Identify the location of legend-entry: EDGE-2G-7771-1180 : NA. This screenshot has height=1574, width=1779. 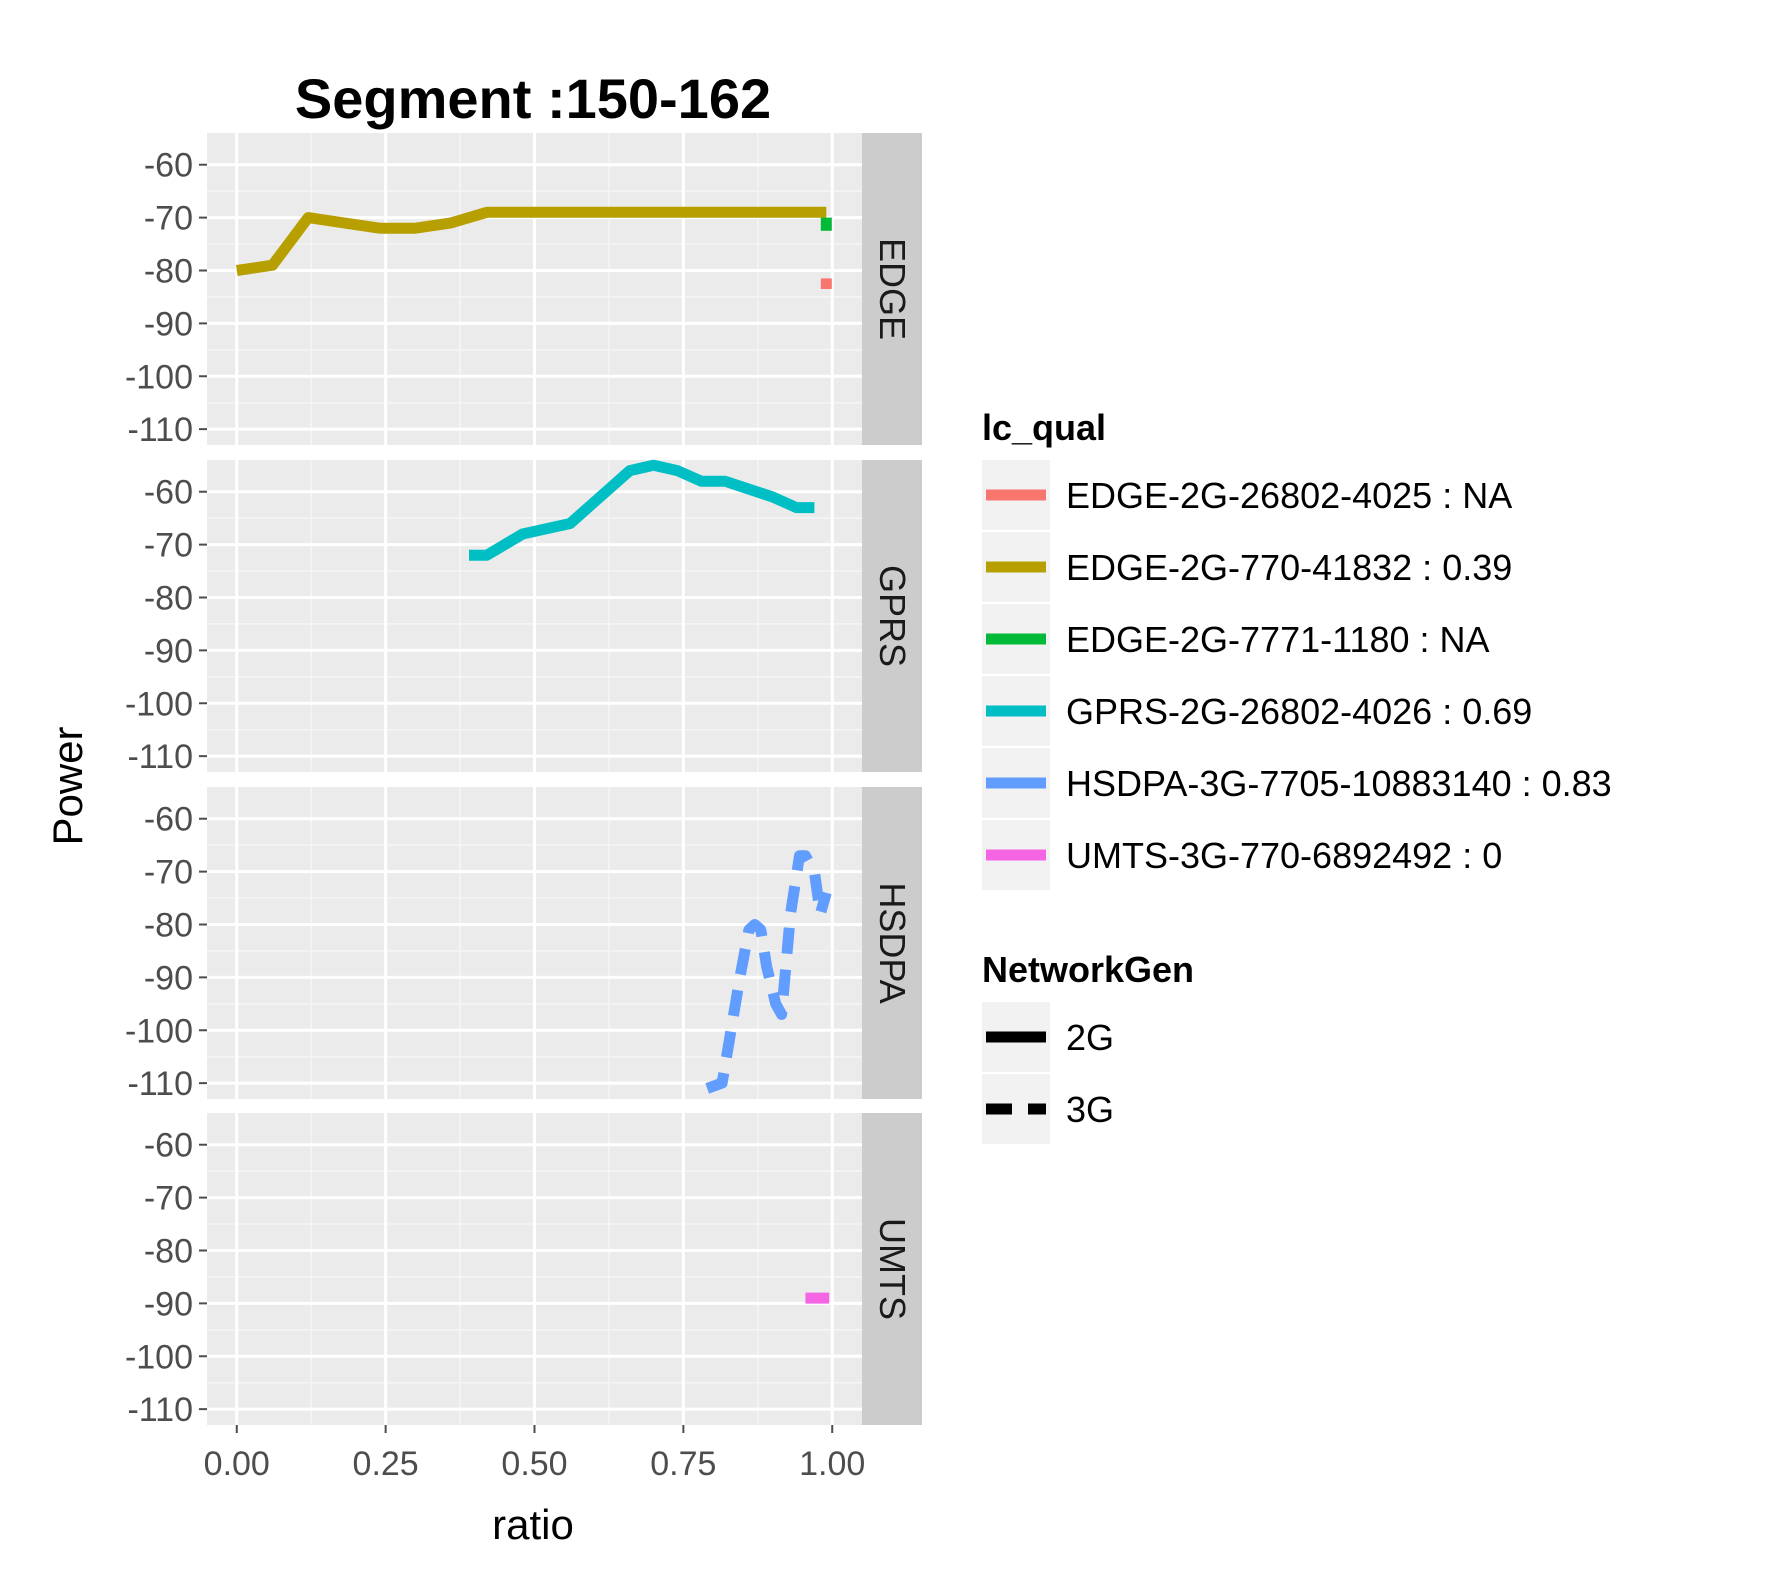
(1236, 639).